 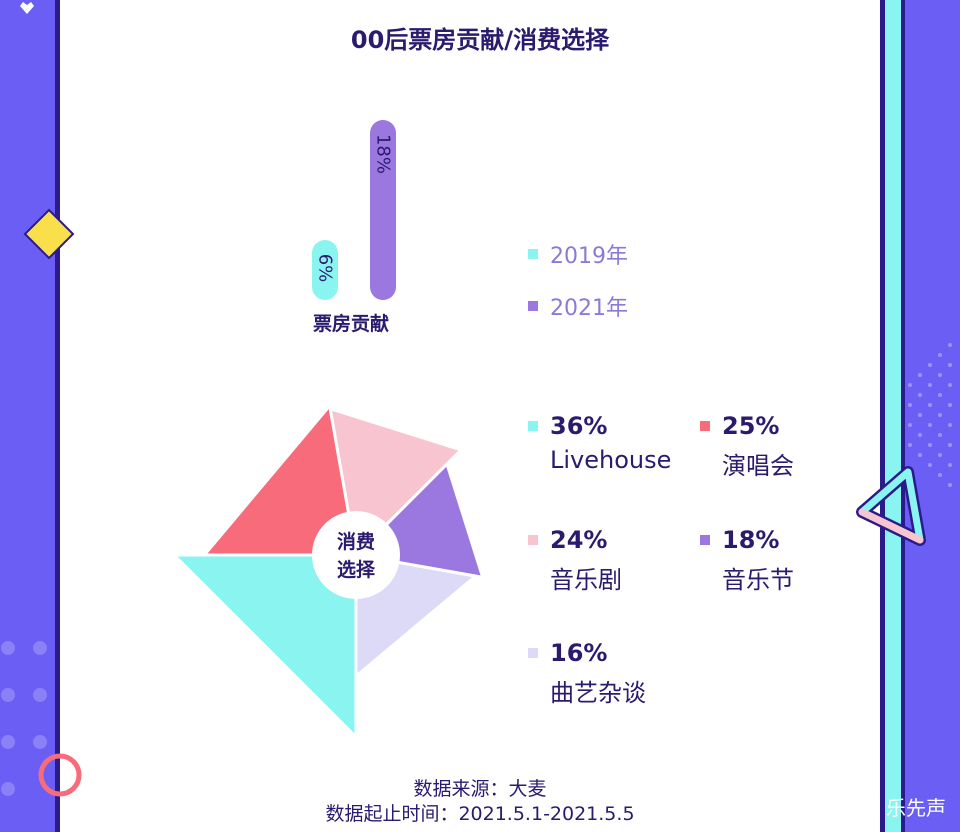 What do you see at coordinates (589, 308) in the screenshot?
I see `legend-label-2021: 2021年` at bounding box center [589, 308].